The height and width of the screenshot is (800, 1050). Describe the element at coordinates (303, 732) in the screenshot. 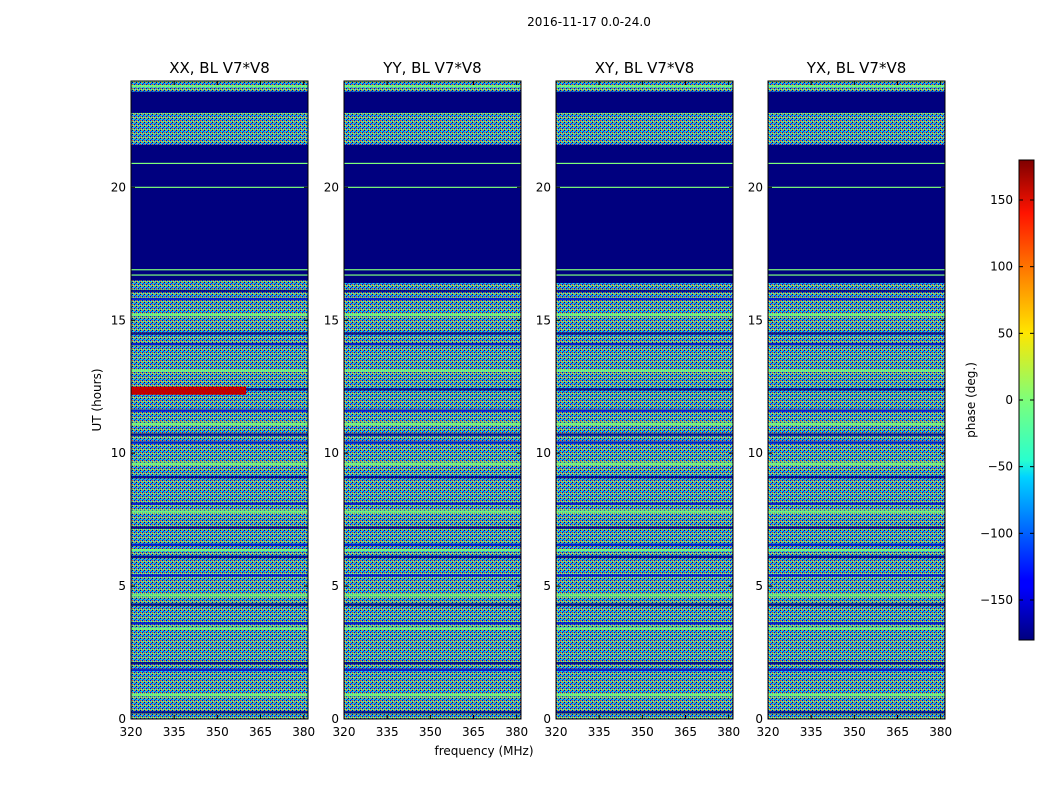

I see `panel-0-xtick-label: 380` at that location.